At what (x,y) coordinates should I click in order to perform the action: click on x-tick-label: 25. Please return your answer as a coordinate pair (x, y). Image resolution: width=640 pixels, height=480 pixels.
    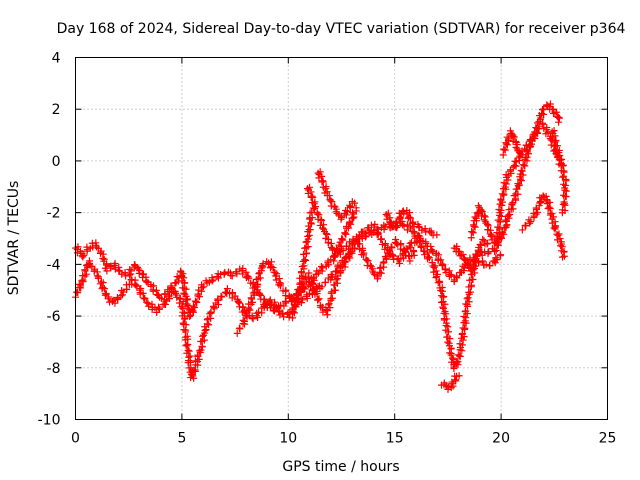
    Looking at the image, I should click on (608, 439).